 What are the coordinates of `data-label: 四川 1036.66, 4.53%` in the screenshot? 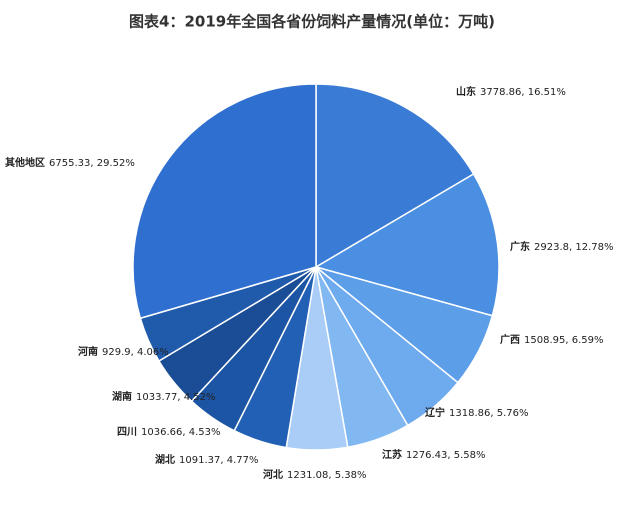 It's located at (168, 432).